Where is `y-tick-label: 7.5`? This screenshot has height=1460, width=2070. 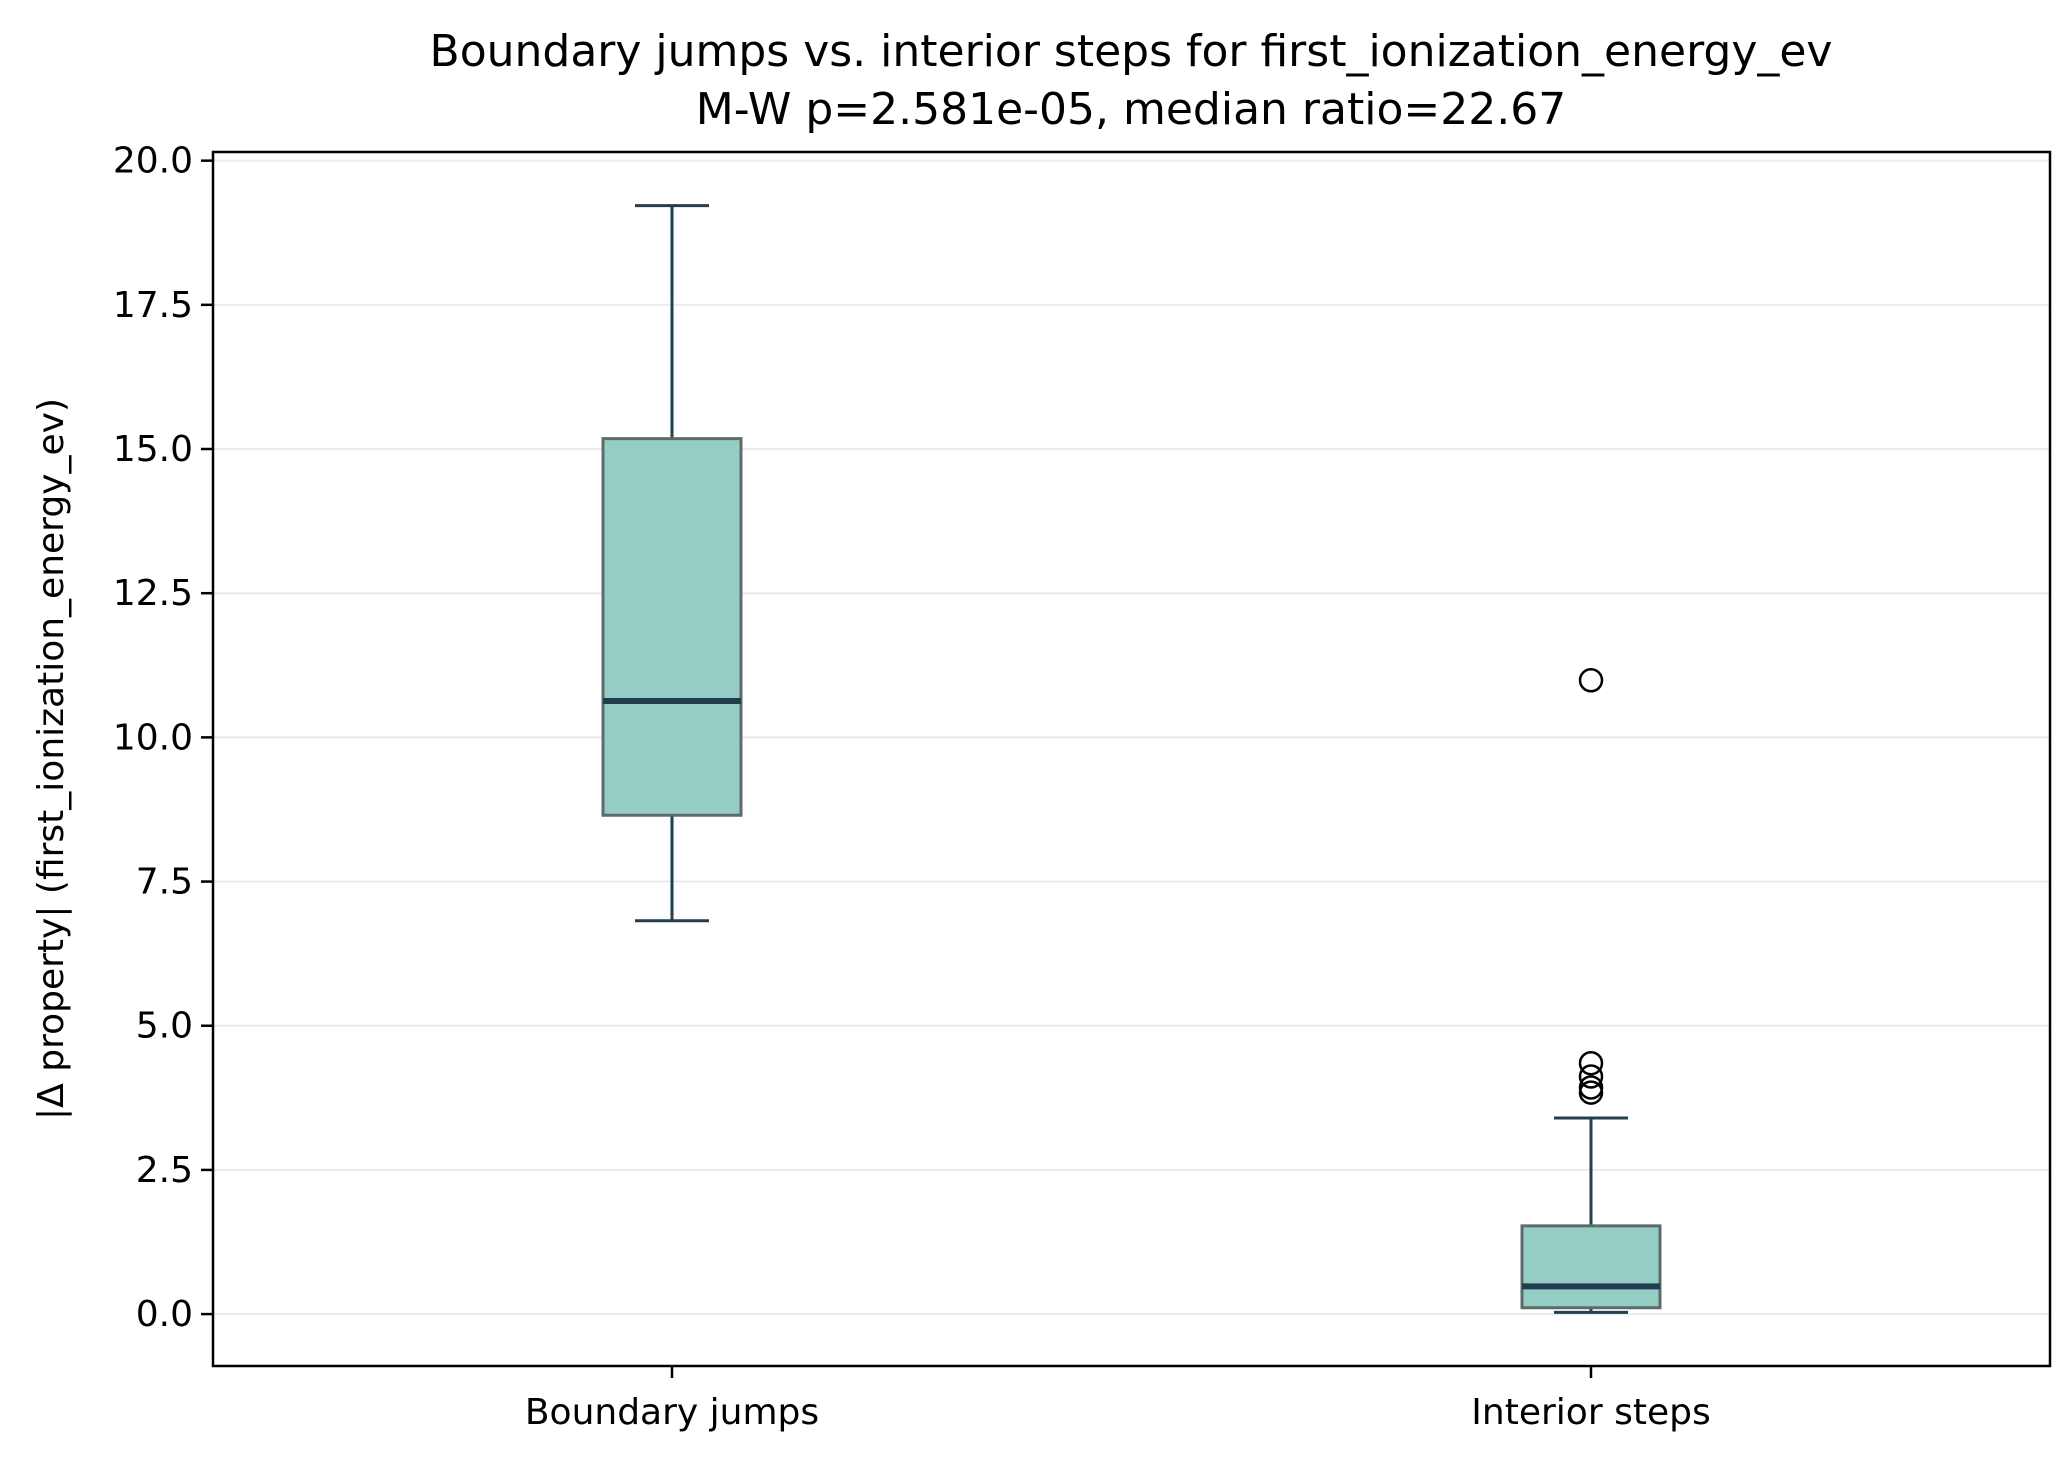
y-tick-label: 7.5 is located at coordinates (164, 882).